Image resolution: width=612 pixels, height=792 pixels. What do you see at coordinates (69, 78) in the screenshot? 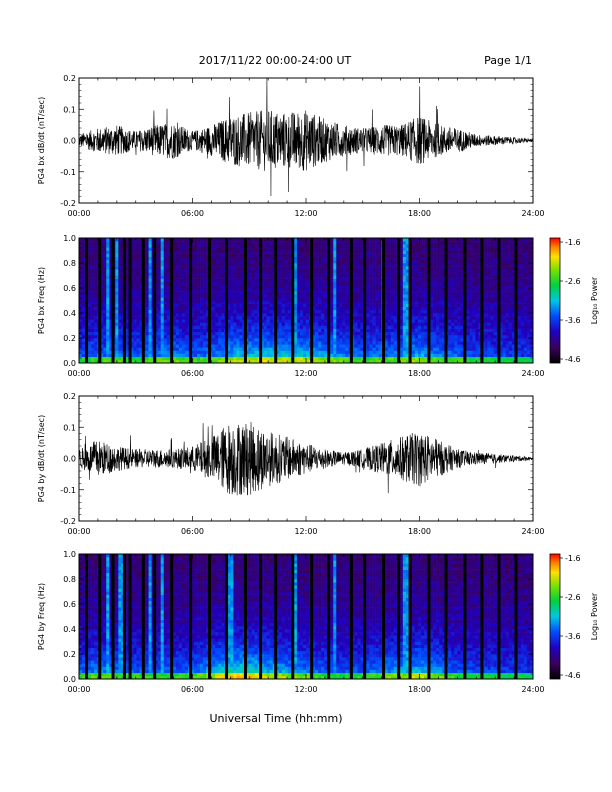
I see `y-tick-label: 0.2` at bounding box center [69, 78].